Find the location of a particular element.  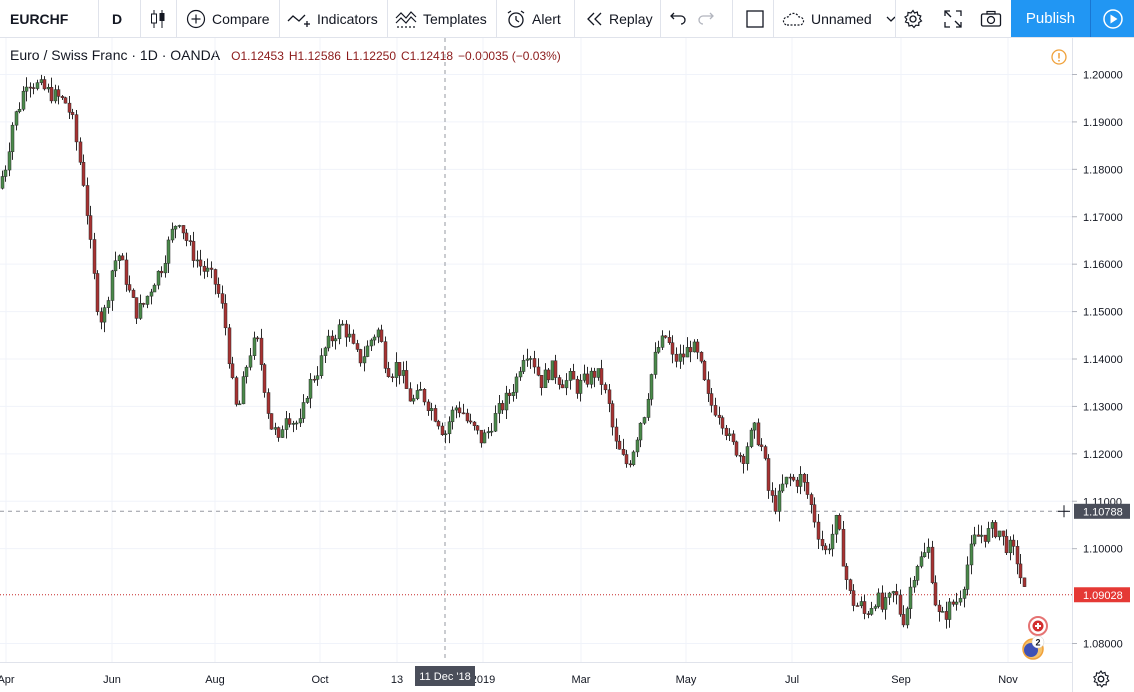

price-tick-label: 1.13000 is located at coordinates (1103, 407).